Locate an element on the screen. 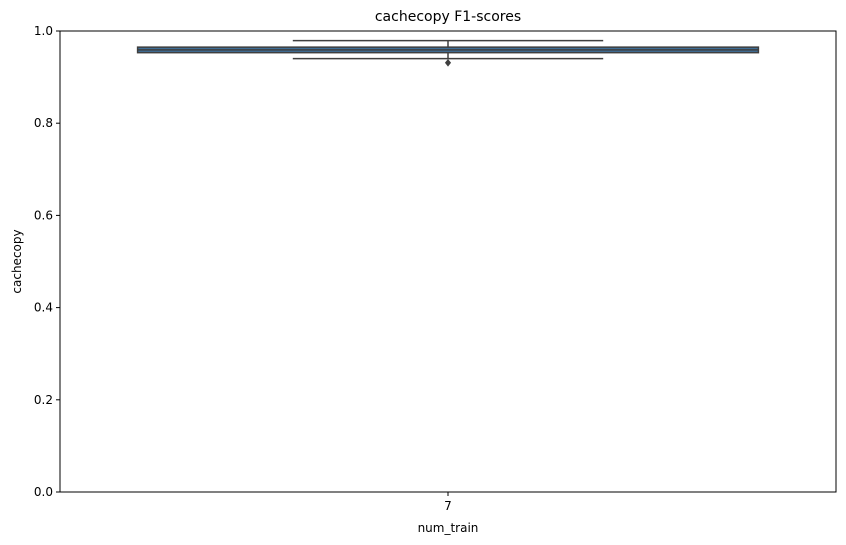 The height and width of the screenshot is (545, 846). outlier-point is located at coordinates (448, 62).